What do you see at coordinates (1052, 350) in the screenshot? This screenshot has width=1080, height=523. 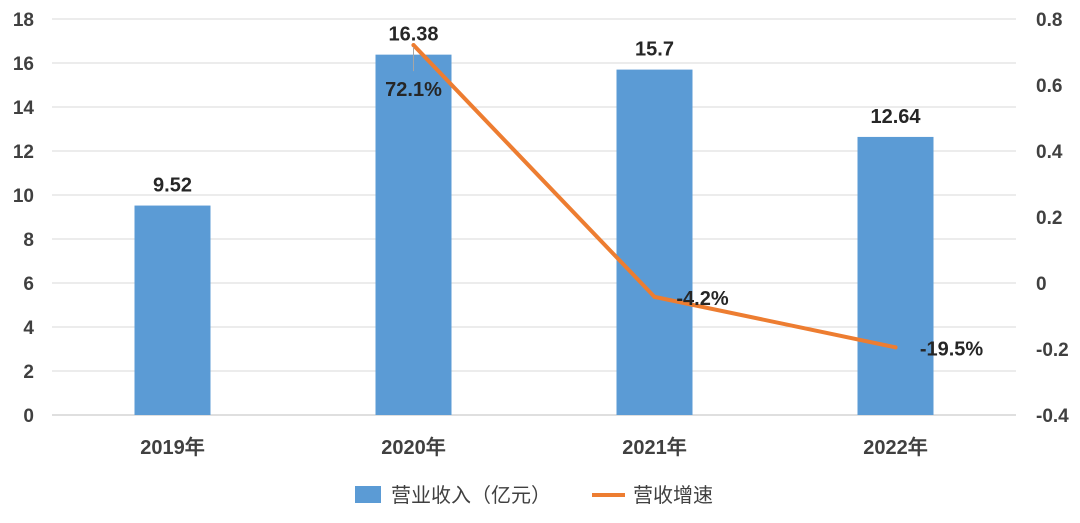 I see `right-tick-label: -0.2` at bounding box center [1052, 350].